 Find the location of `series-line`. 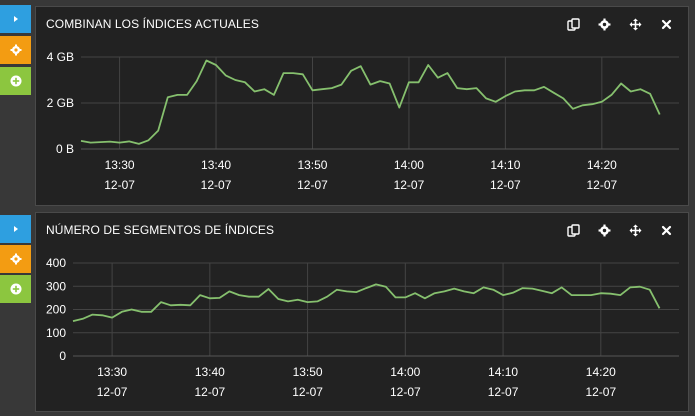

series-line is located at coordinates (366, 302).